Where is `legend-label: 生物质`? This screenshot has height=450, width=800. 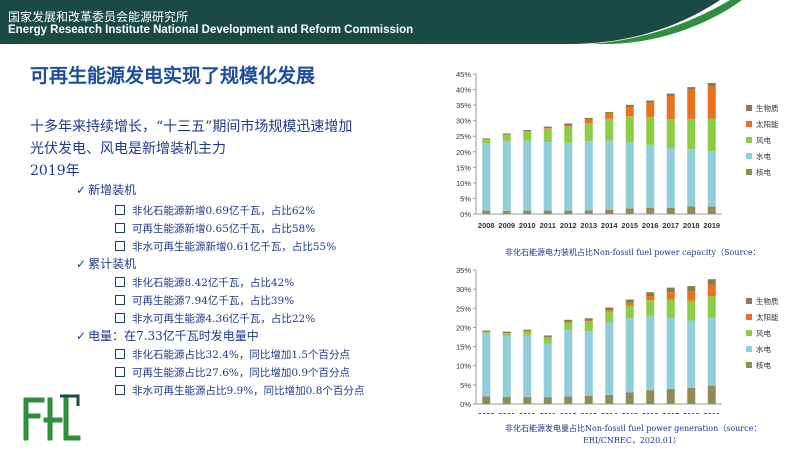 legend-label: 生物质 is located at coordinates (767, 301).